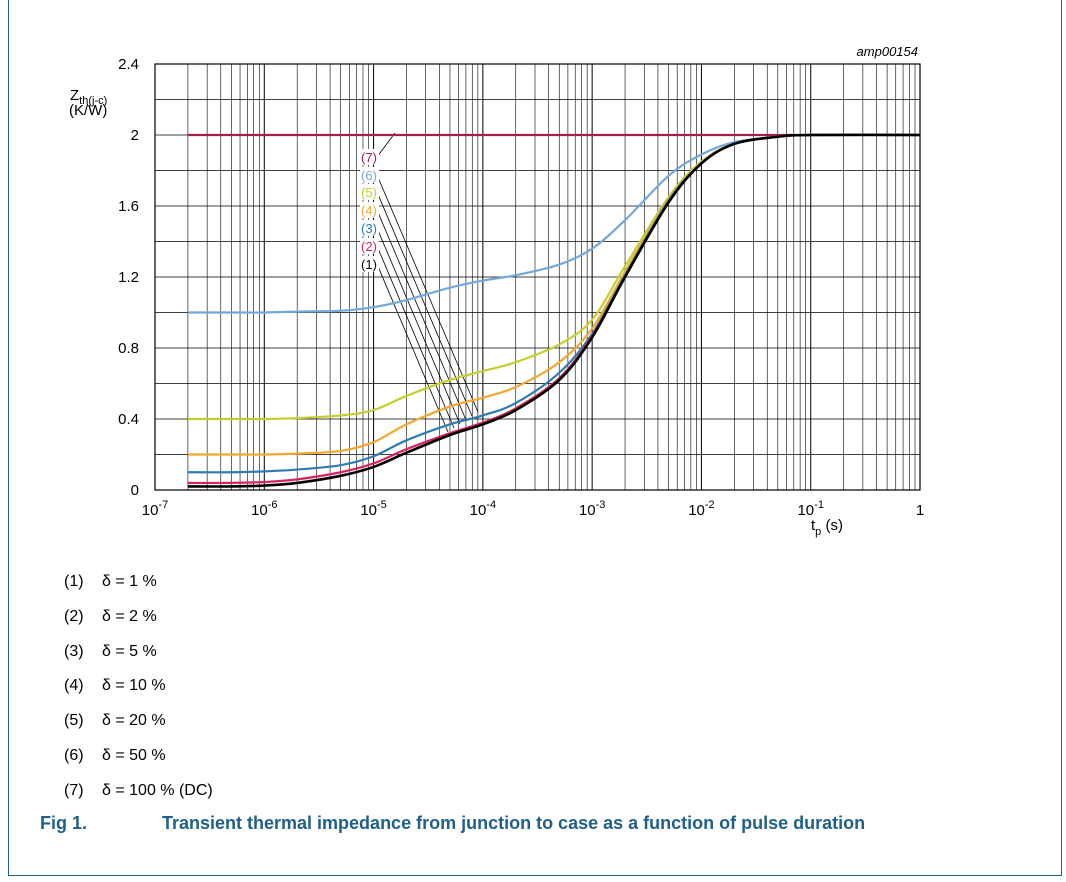  Describe the element at coordinates (74, 686) in the screenshot. I see `legend-item-number: (4)` at that location.